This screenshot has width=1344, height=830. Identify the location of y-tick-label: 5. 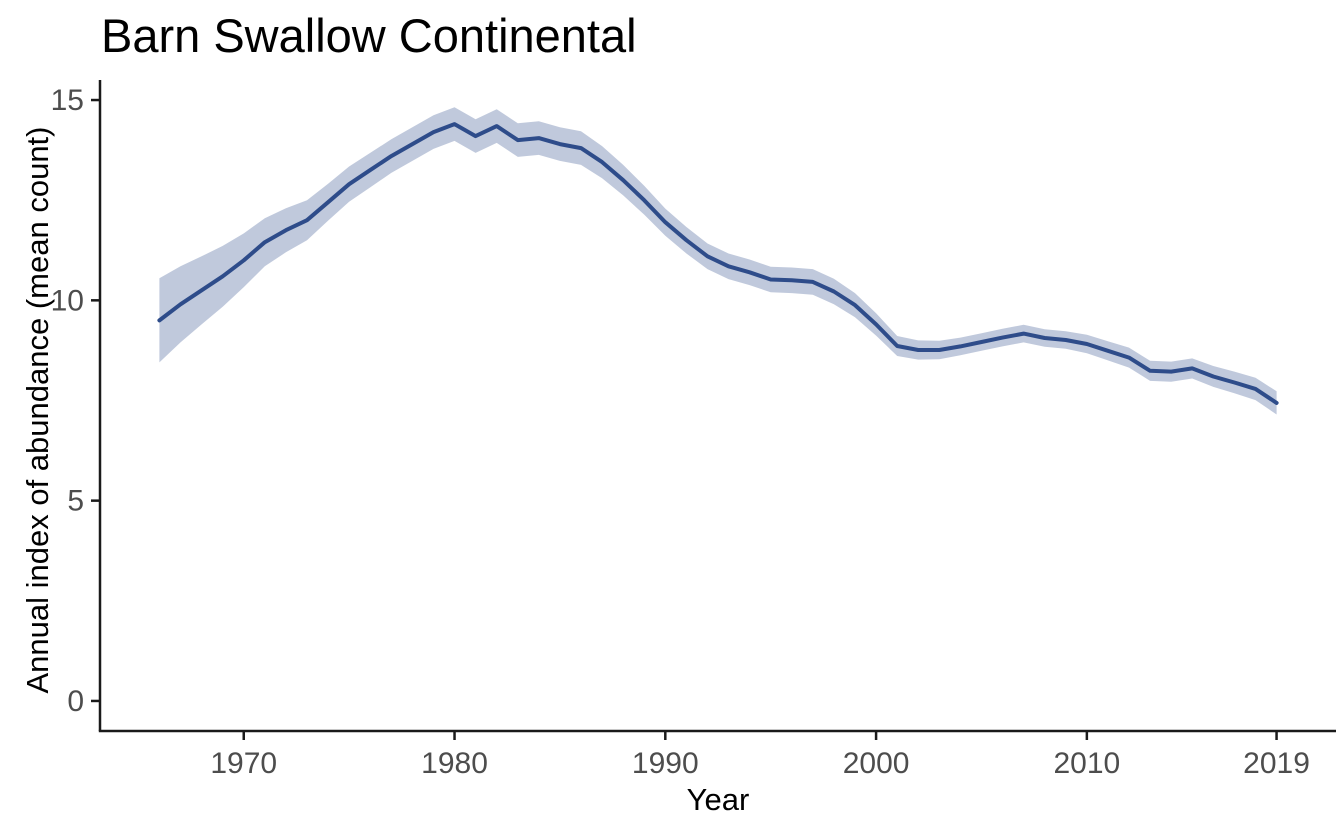
(75, 501).